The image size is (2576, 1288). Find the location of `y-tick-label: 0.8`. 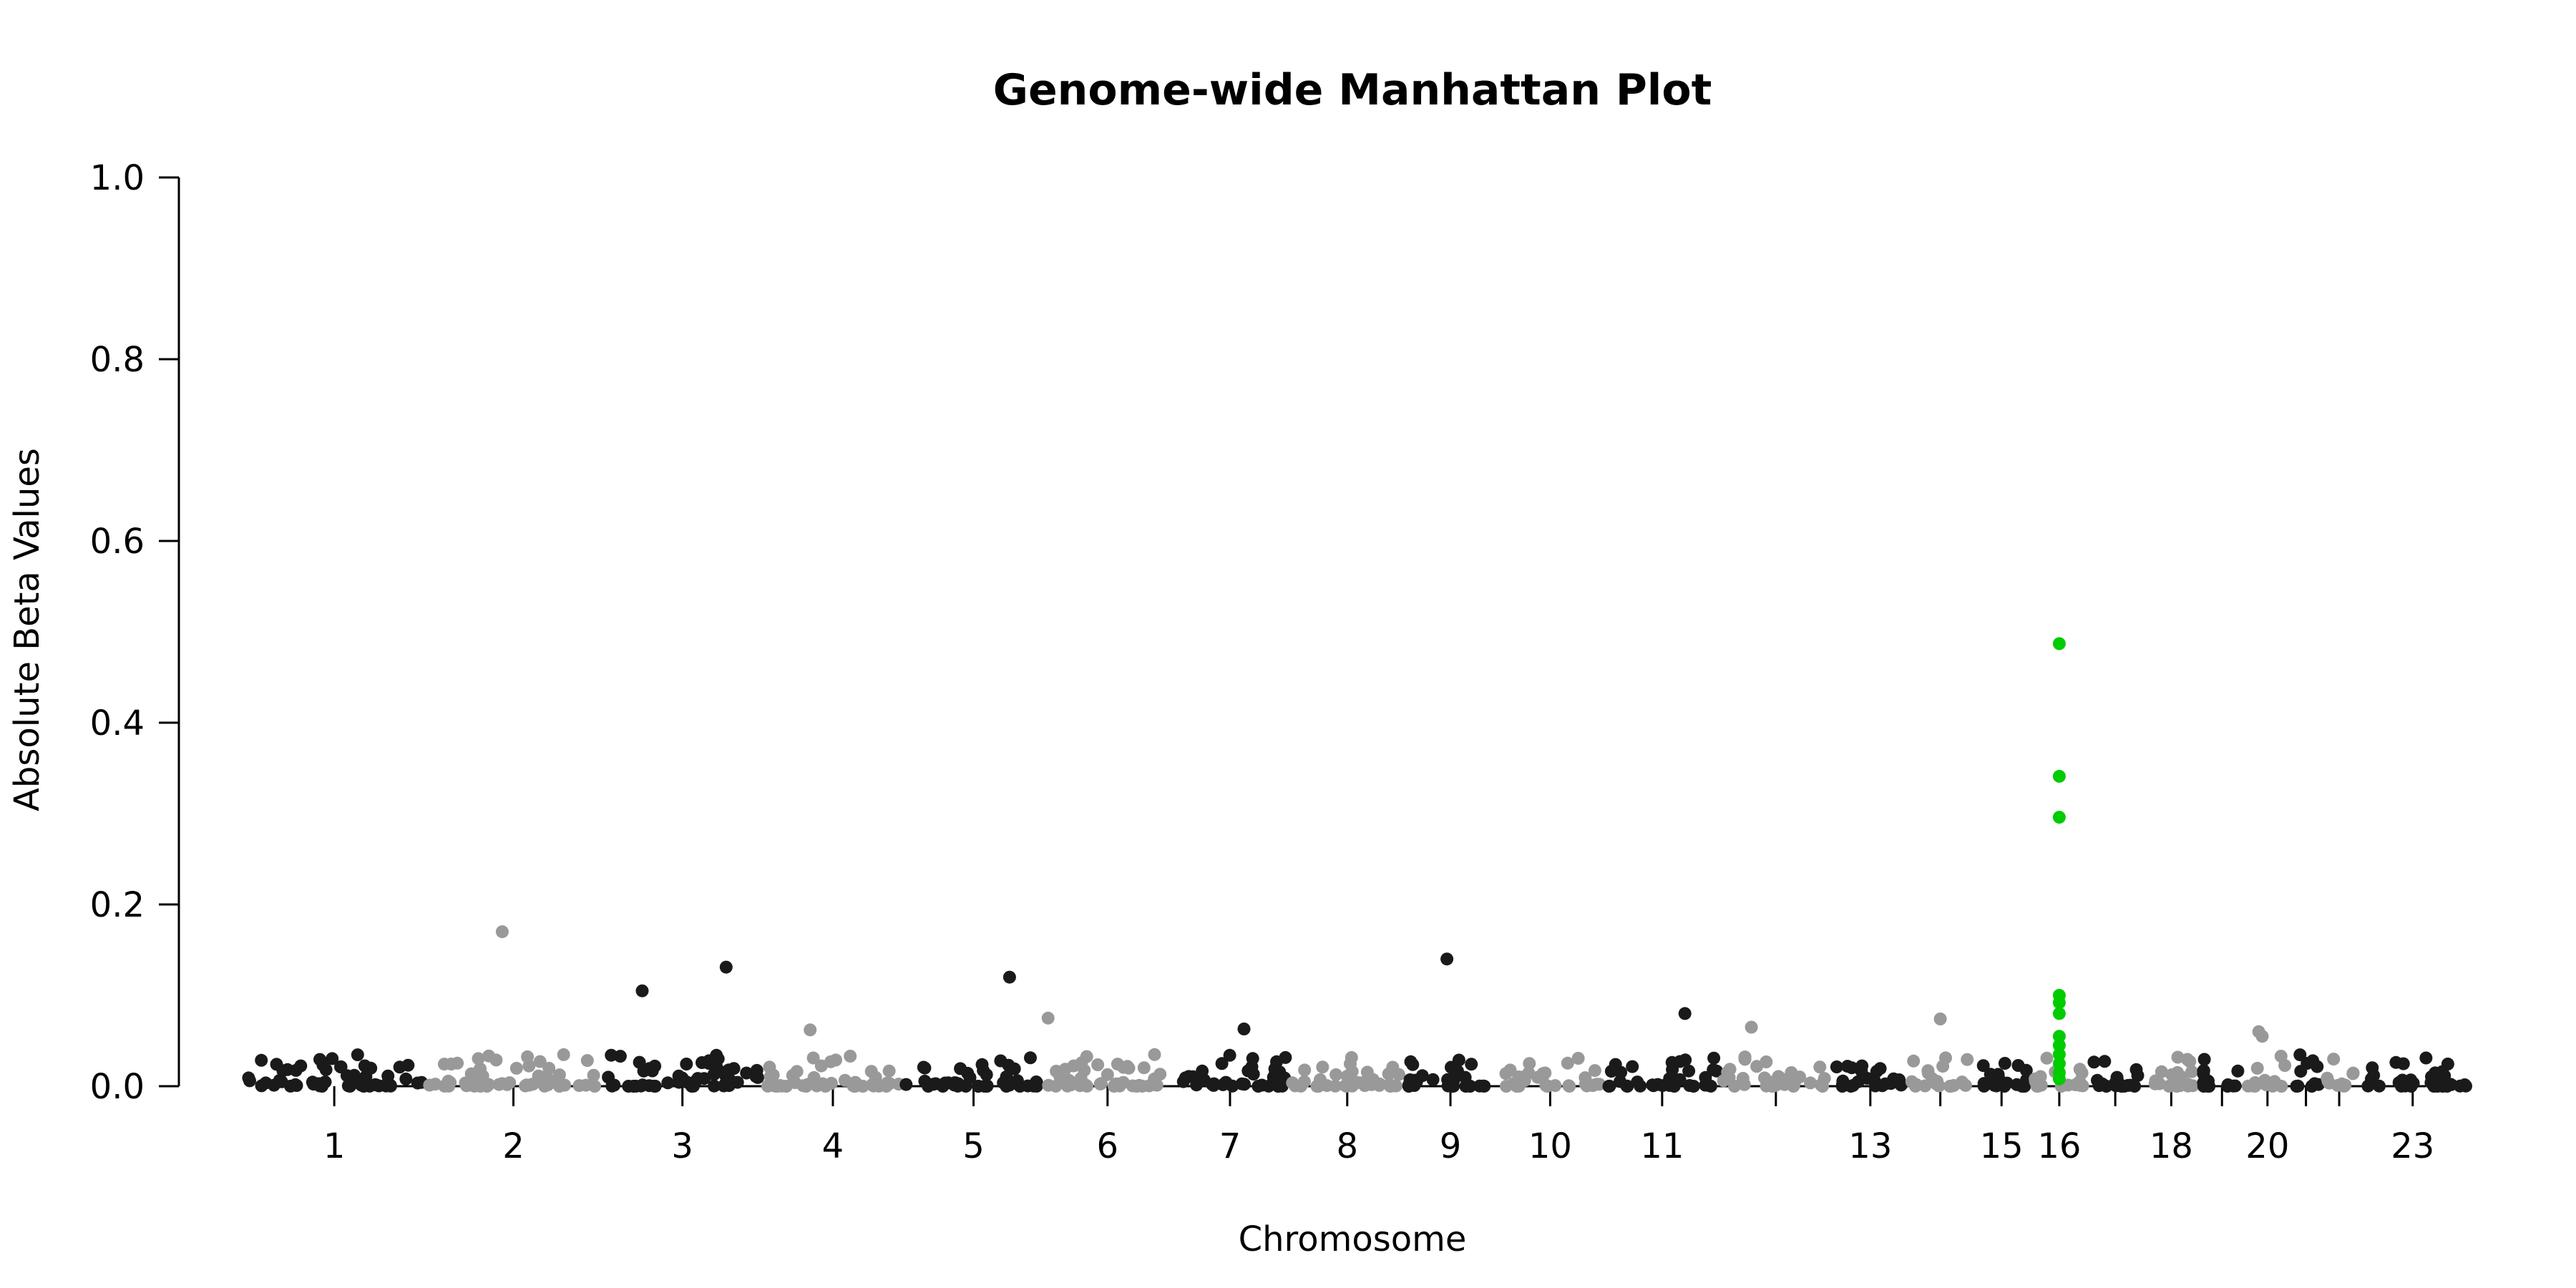

y-tick-label: 0.8 is located at coordinates (117, 360).